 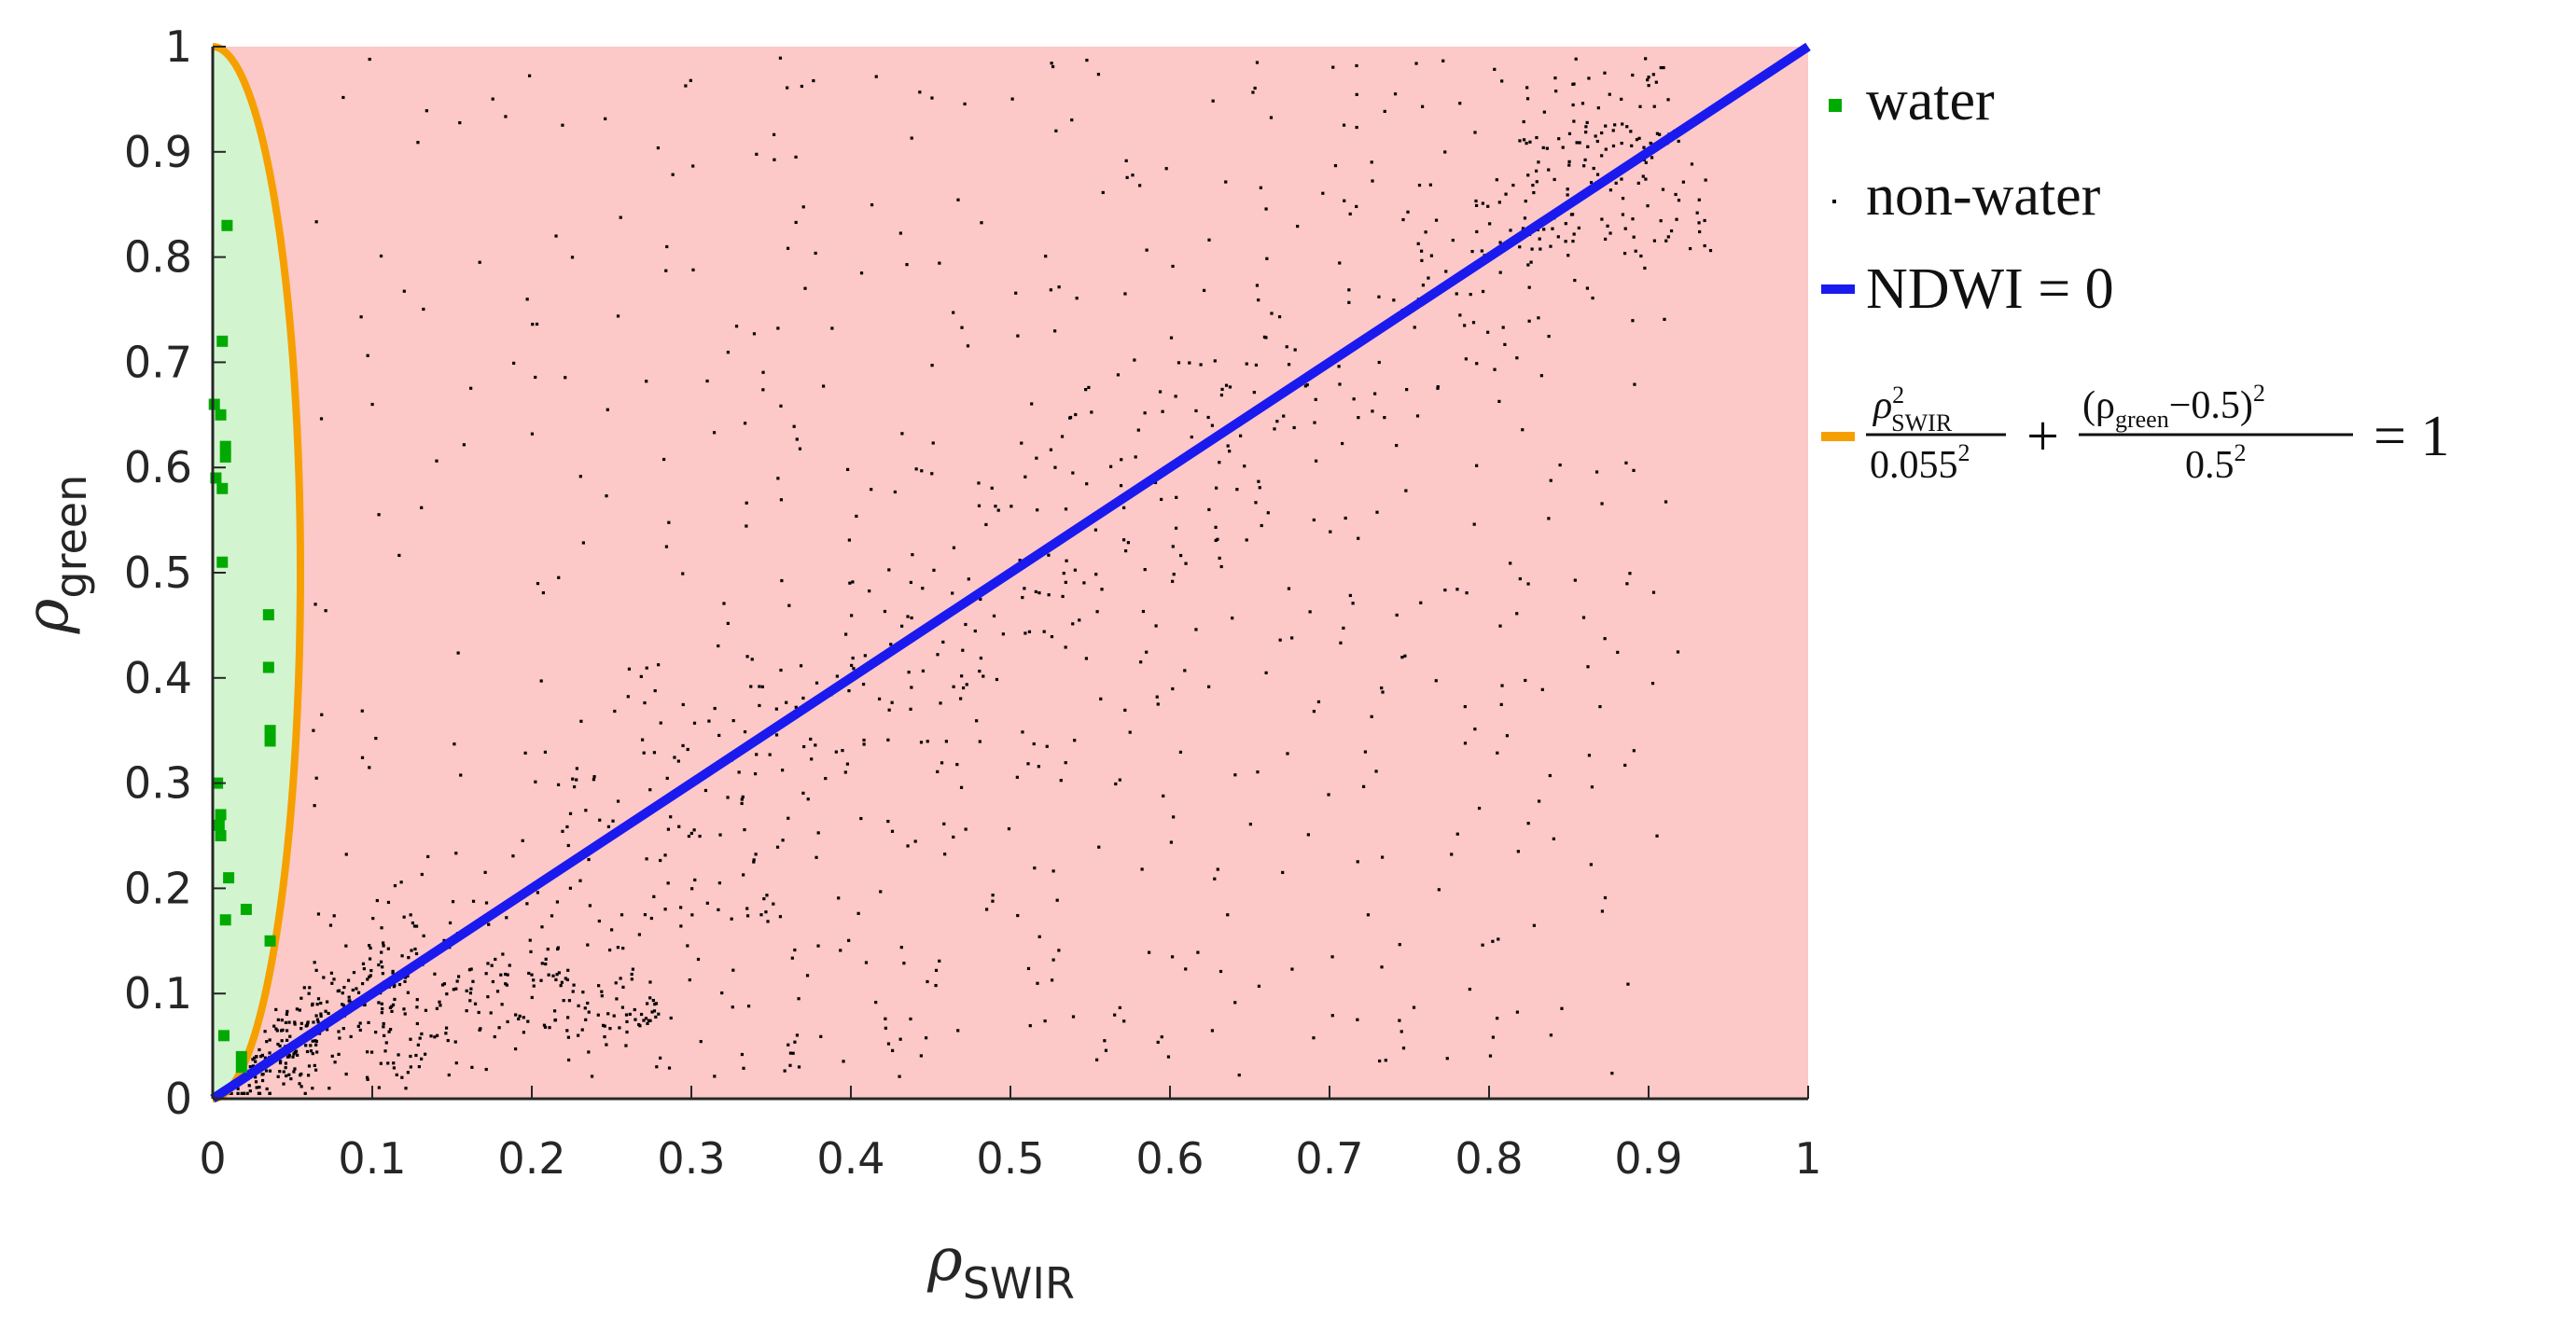 What do you see at coordinates (2173, 406) in the screenshot?
I see `legend-formula-num2: (ρgreen−0.5)2` at bounding box center [2173, 406].